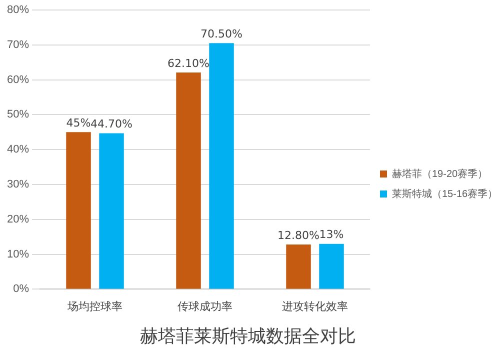 The image size is (500, 362). Describe the element at coordinates (18, 254) in the screenshot. I see `y-tick-label: 10%` at that location.